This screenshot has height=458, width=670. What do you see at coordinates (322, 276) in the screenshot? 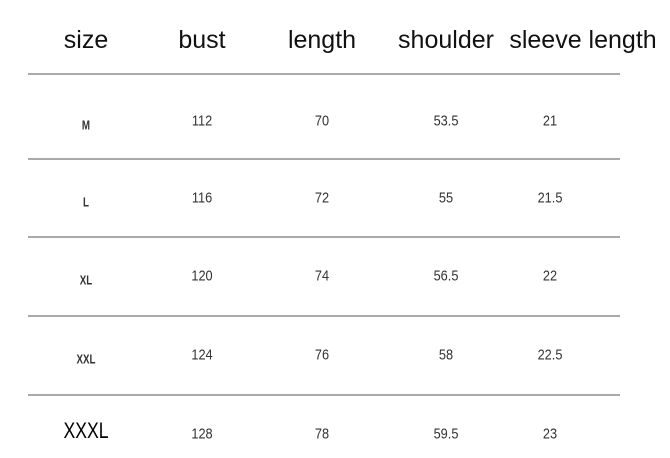
I see `table-cell: 74` at bounding box center [322, 276].